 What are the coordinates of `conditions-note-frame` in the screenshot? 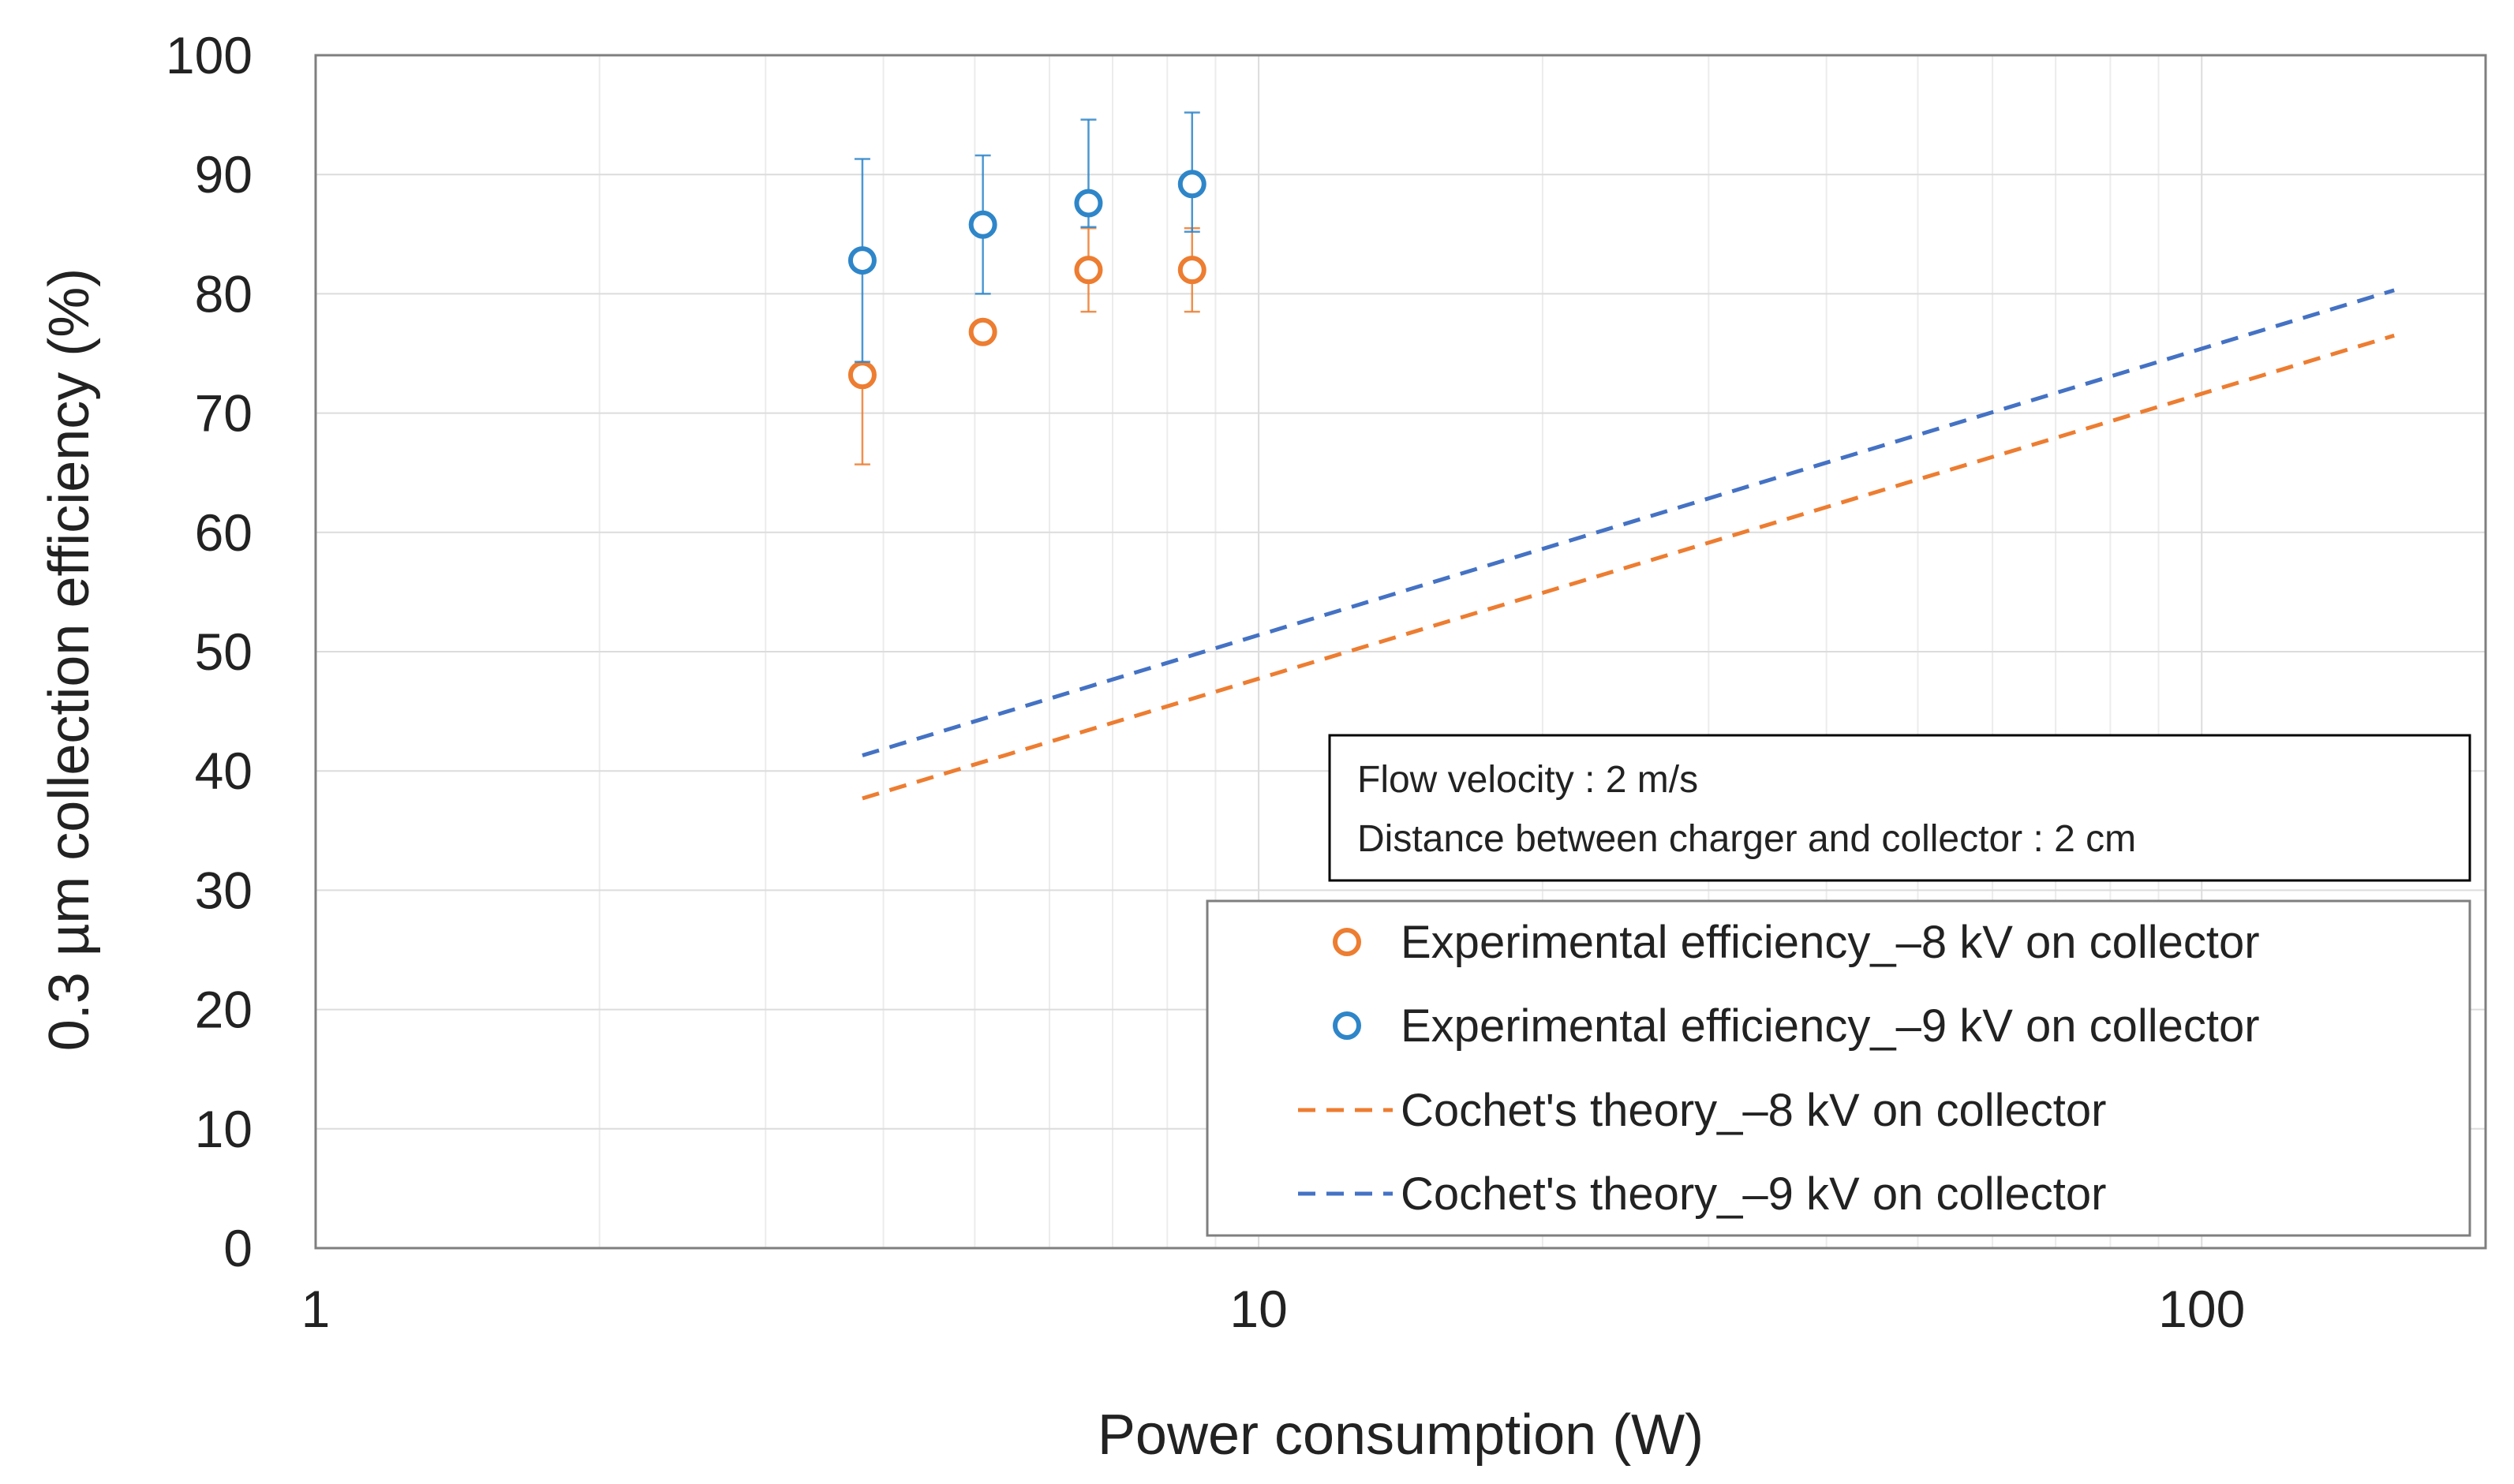 It's located at (1899, 808).